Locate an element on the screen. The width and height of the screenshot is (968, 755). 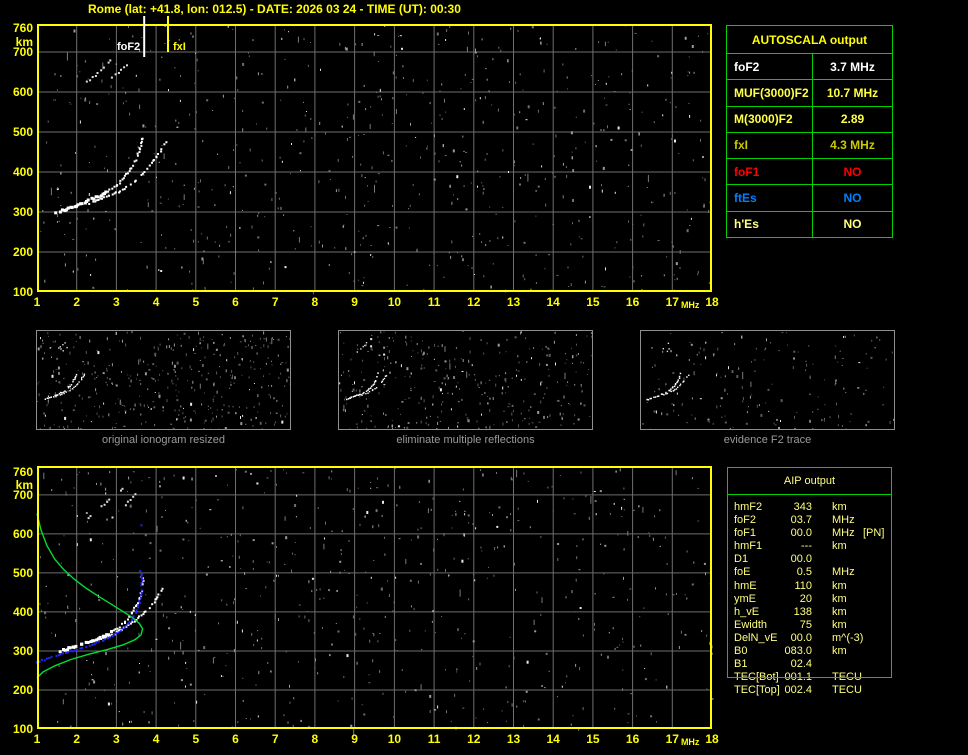
aip-row-extra: [PN] is located at coordinates (874, 533).